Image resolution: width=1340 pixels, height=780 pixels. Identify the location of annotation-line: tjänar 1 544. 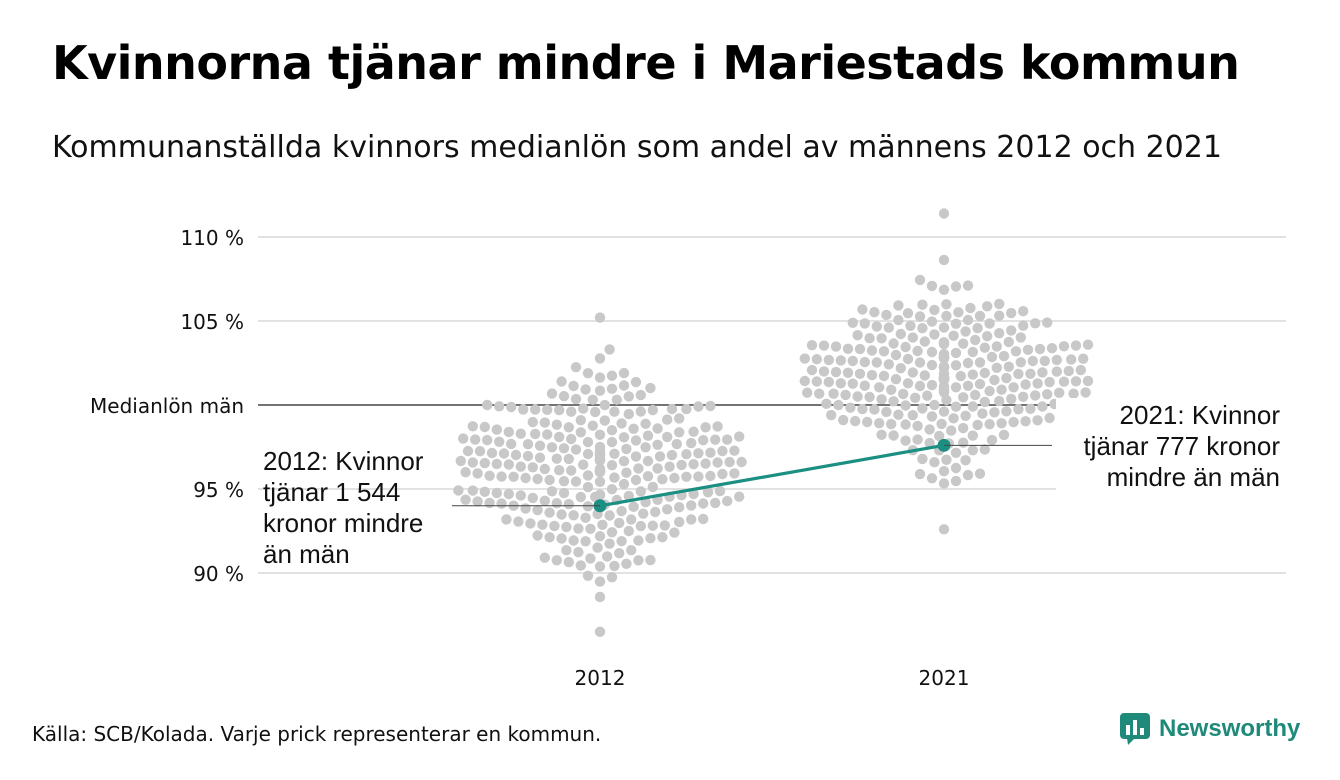
(331, 492).